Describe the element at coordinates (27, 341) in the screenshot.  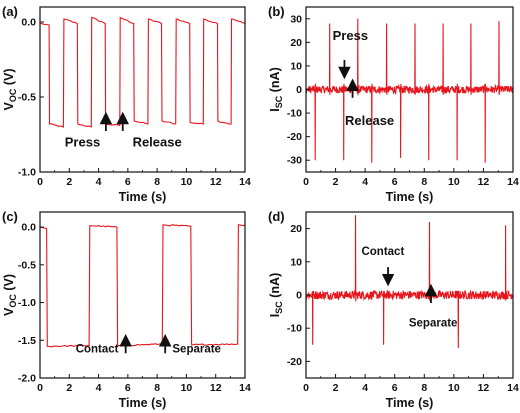
I see `y-tick-label: -1.5` at that location.